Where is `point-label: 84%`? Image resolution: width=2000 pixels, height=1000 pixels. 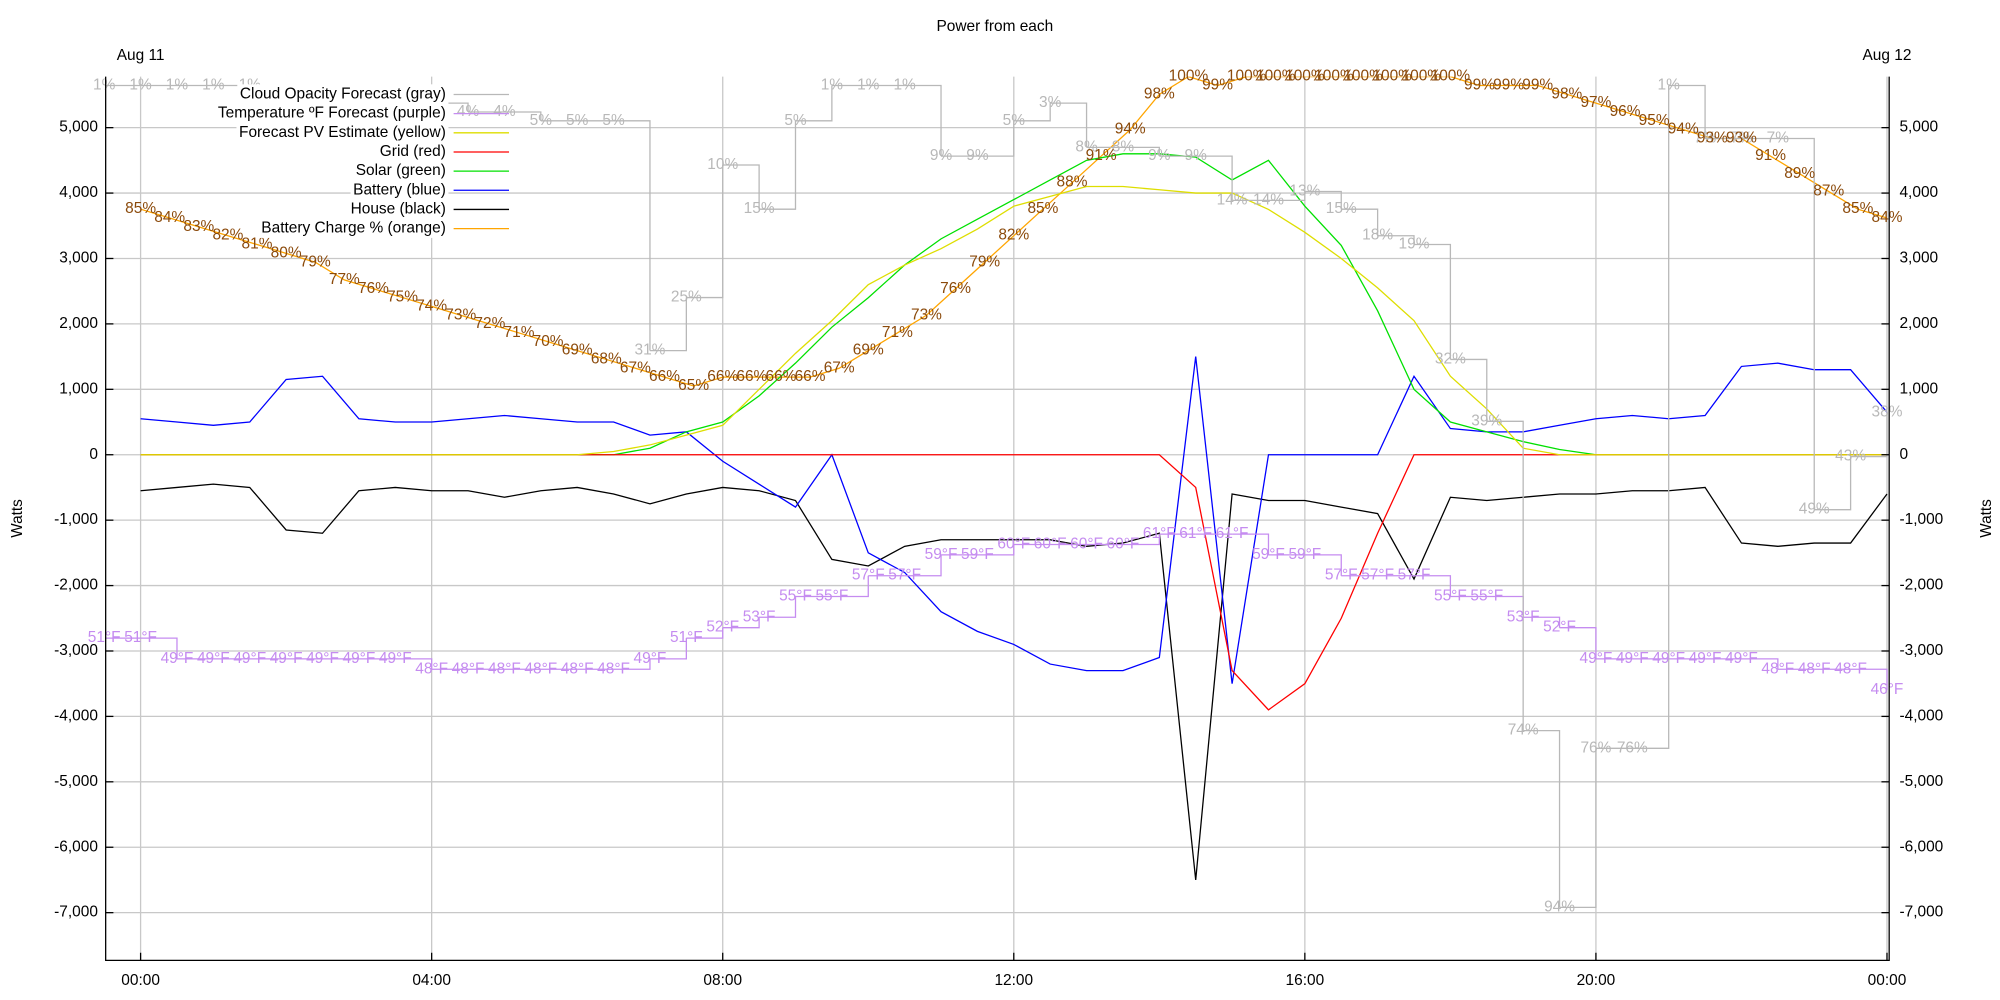
point-label: 84% is located at coordinates (169, 217).